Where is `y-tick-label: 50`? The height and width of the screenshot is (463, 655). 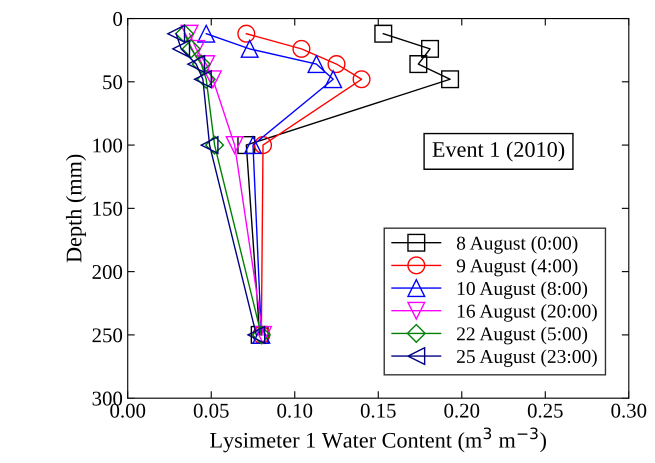 y-tick-label: 50 is located at coordinates (112, 82).